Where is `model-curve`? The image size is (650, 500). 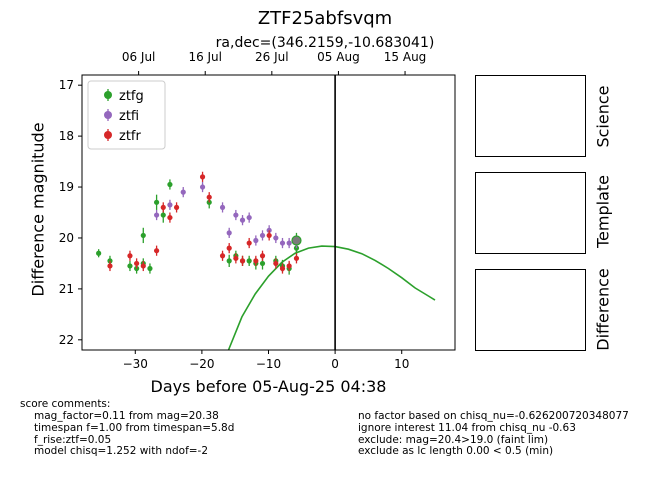
model-curve is located at coordinates (331, 297).